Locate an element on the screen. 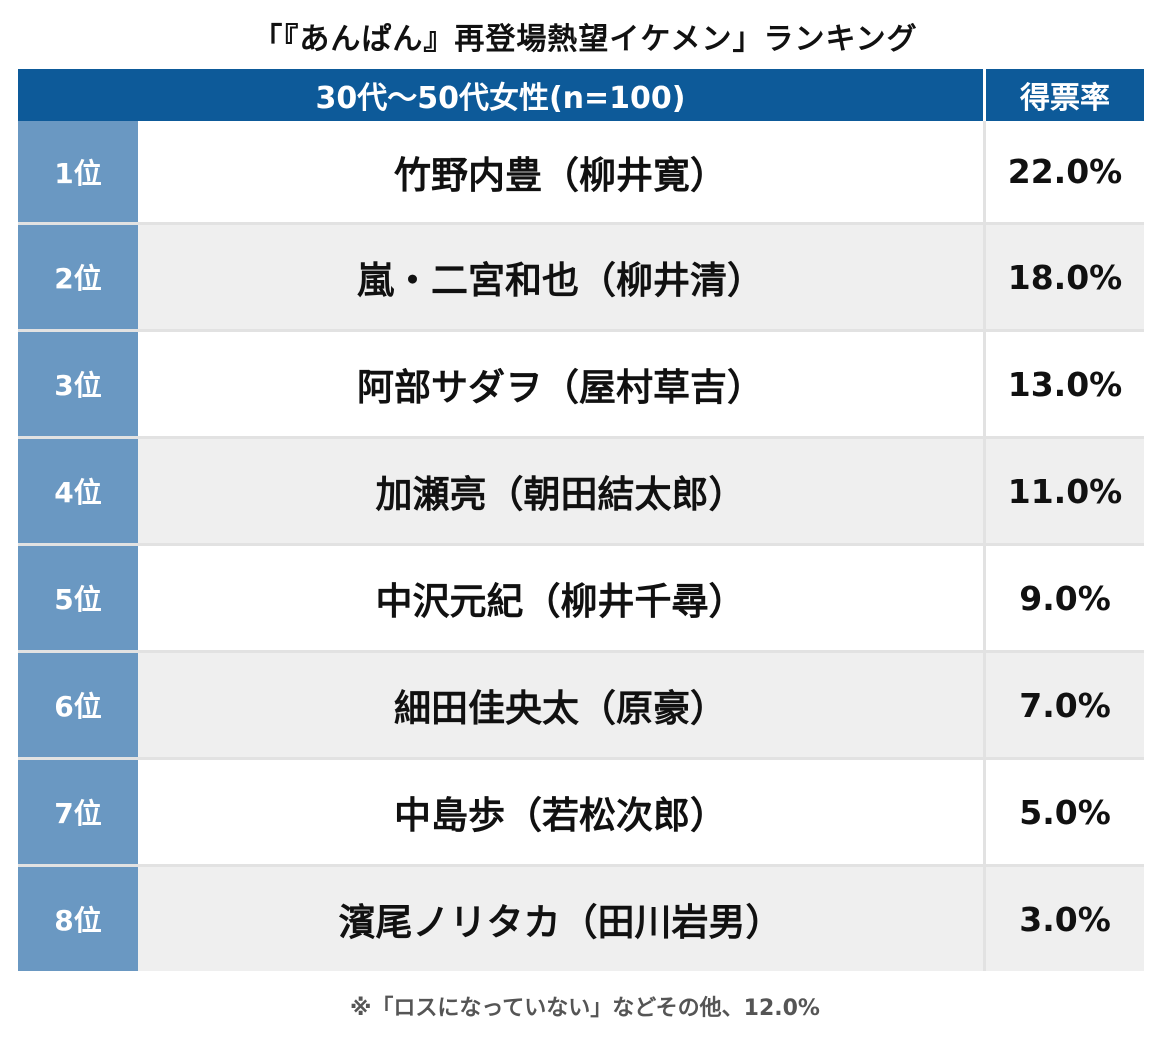 The height and width of the screenshot is (1055, 1170). rate-header: 得票率 is located at coordinates (1065, 98).